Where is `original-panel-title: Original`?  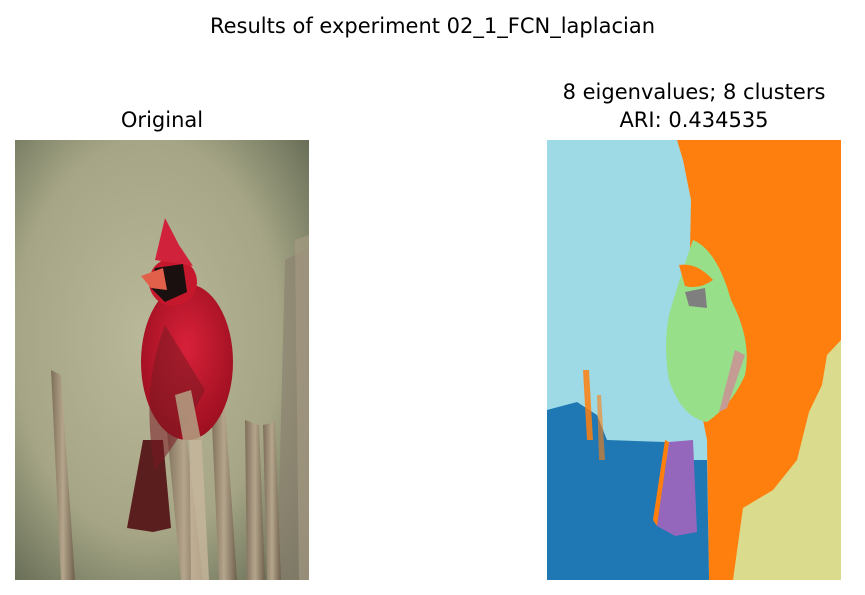
original-panel-title: Original is located at coordinates (162, 120).